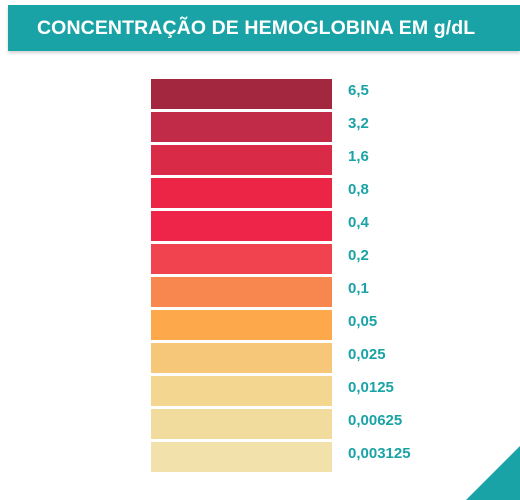 This screenshot has height=500, width=520. I want to click on concentration-label: 0,003125, so click(379, 453).